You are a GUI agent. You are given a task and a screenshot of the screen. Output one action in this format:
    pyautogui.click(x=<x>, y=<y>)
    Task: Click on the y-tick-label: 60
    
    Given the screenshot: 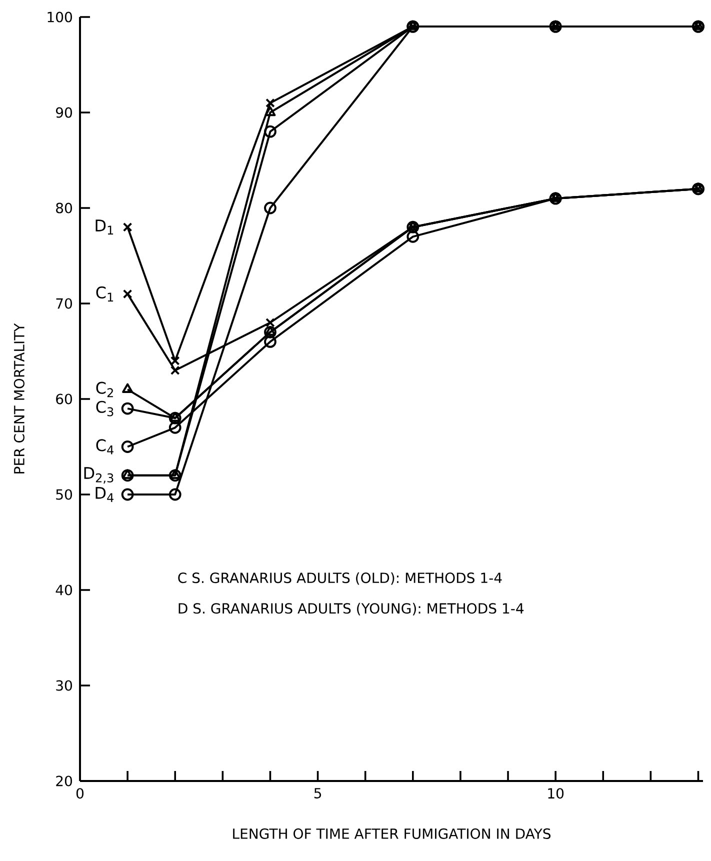 What is the action you would take?
    pyautogui.click(x=64, y=399)
    